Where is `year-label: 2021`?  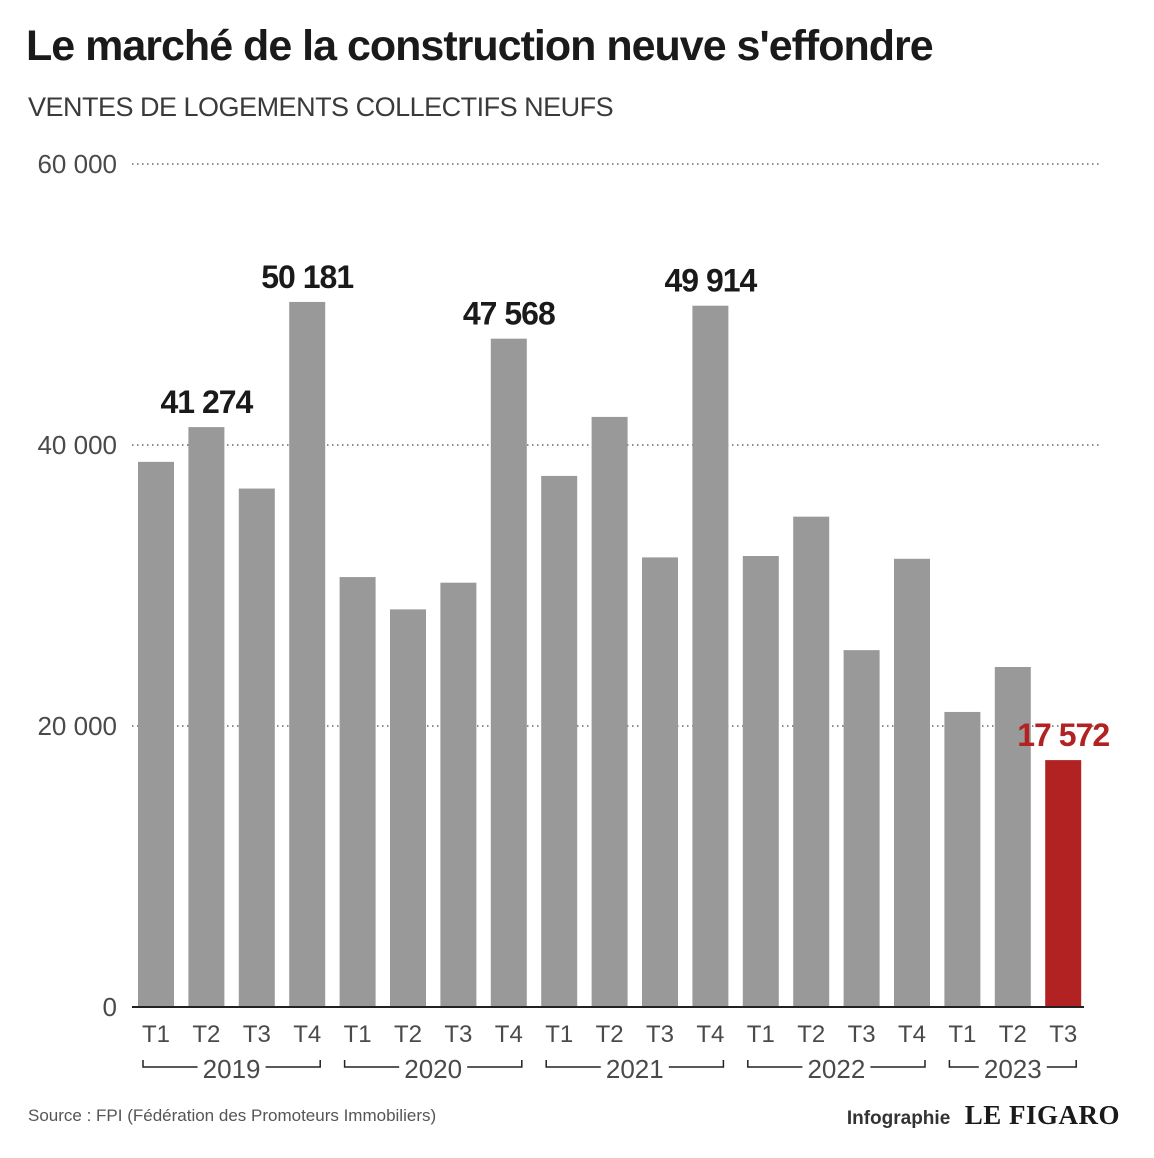
year-label: 2021 is located at coordinates (635, 1069).